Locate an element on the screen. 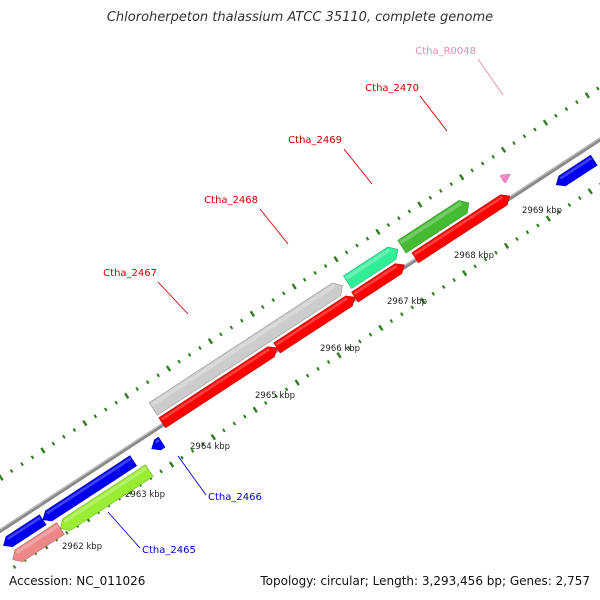  gene-block-right-blue is located at coordinates (576, 170).